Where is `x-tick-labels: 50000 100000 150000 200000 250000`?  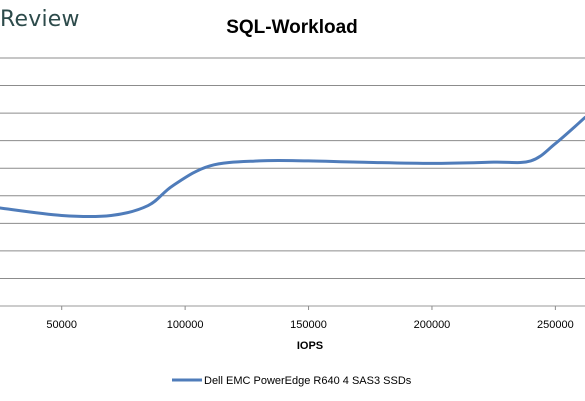 x-tick-labels: 50000 100000 150000 200000 250000 is located at coordinates (310, 318).